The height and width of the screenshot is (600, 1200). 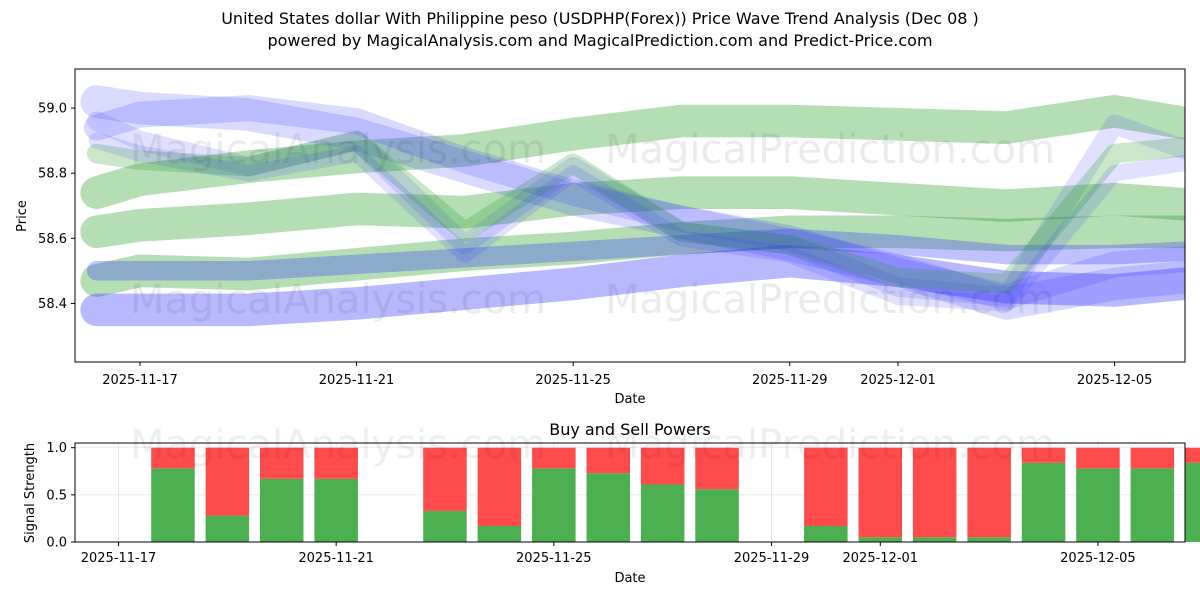 I want to click on y-tick-label: 0.5, so click(x=56, y=495).